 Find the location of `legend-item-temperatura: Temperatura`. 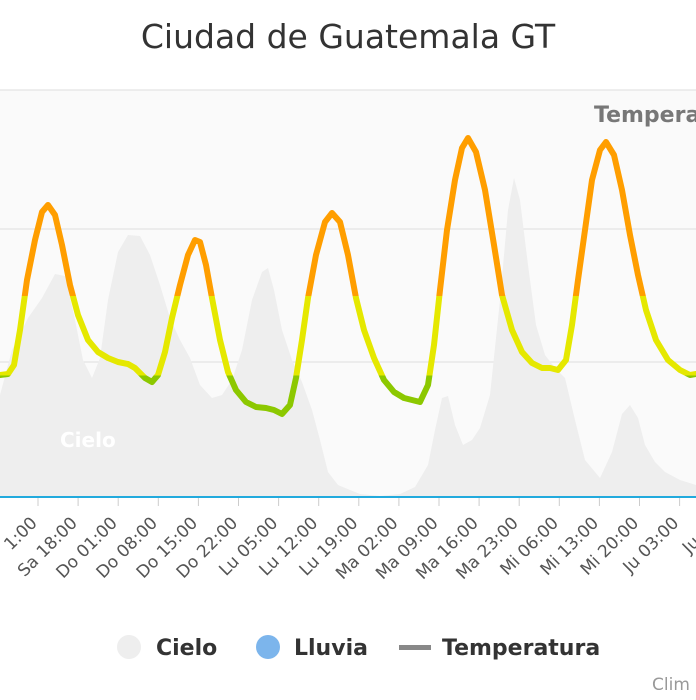

legend-item-temperatura: Temperatura is located at coordinates (499, 648).